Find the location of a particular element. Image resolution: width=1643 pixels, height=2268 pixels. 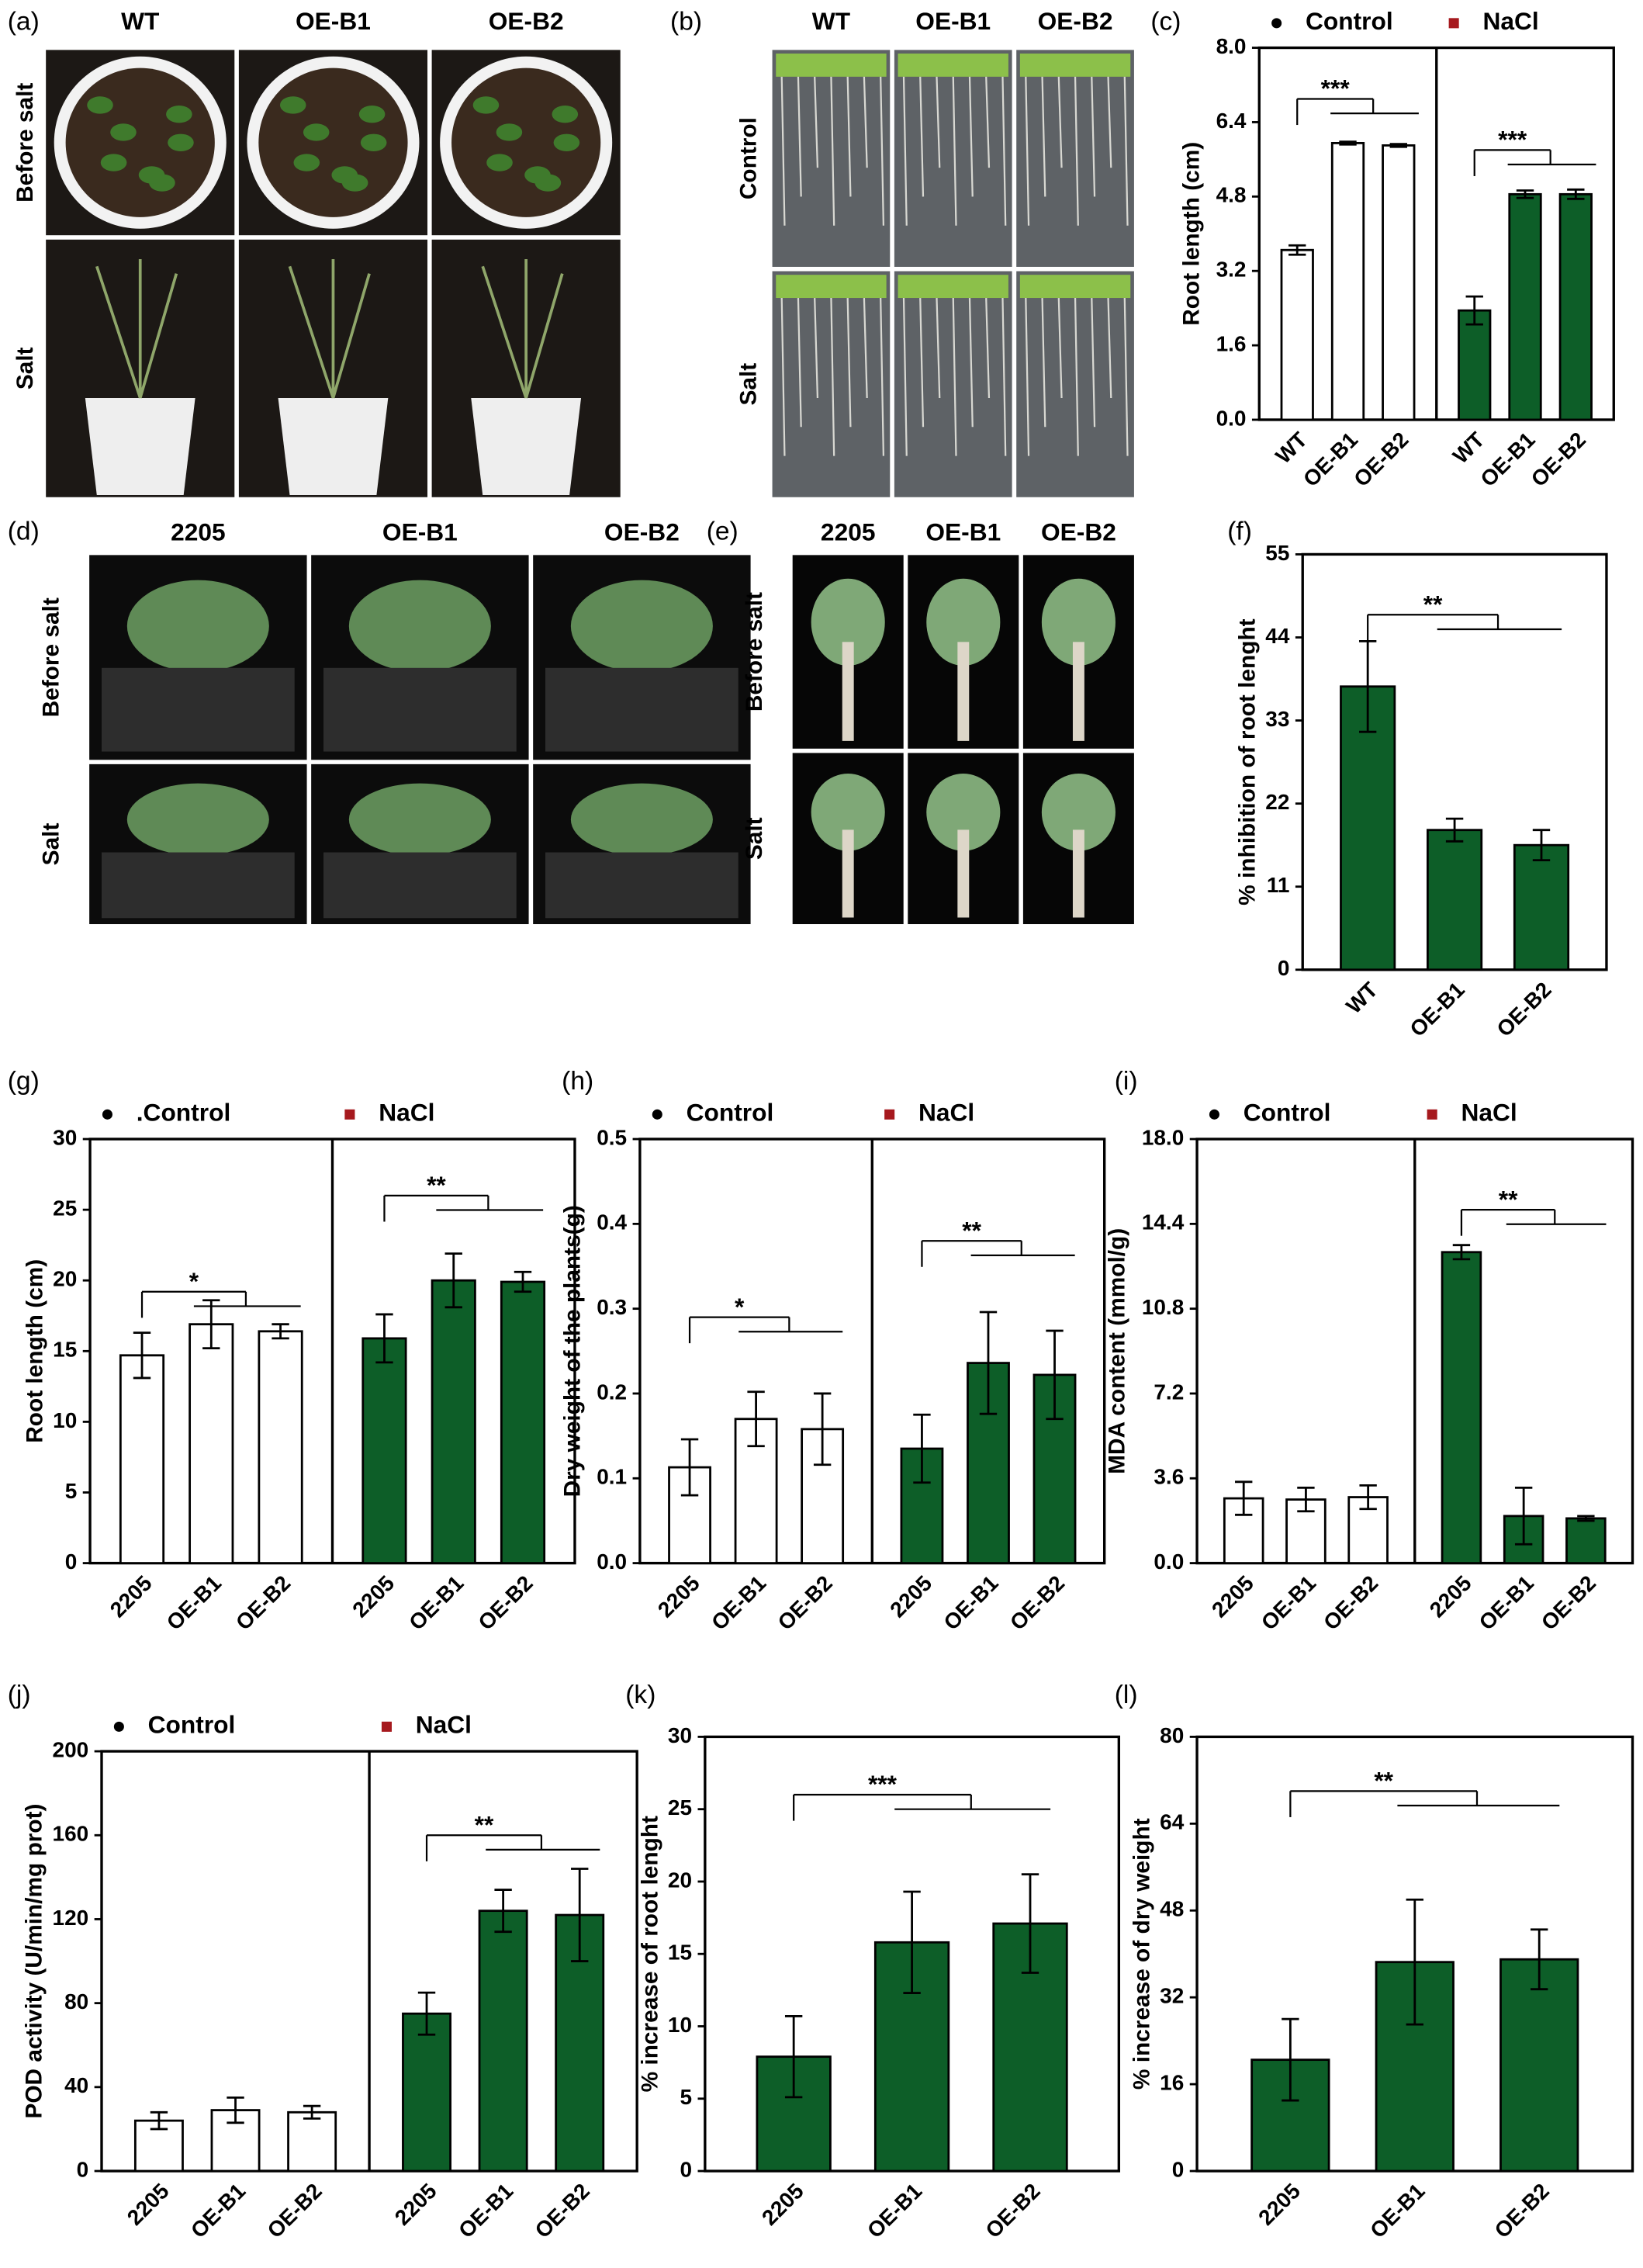

y-tick-label: 10 is located at coordinates (680, 2025).